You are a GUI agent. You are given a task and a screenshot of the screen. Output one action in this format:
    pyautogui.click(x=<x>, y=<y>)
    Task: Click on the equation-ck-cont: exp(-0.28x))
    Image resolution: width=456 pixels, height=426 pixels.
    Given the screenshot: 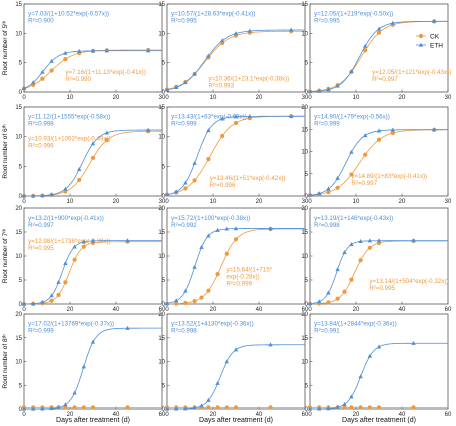 What is the action you would take?
    pyautogui.click(x=242, y=277)
    